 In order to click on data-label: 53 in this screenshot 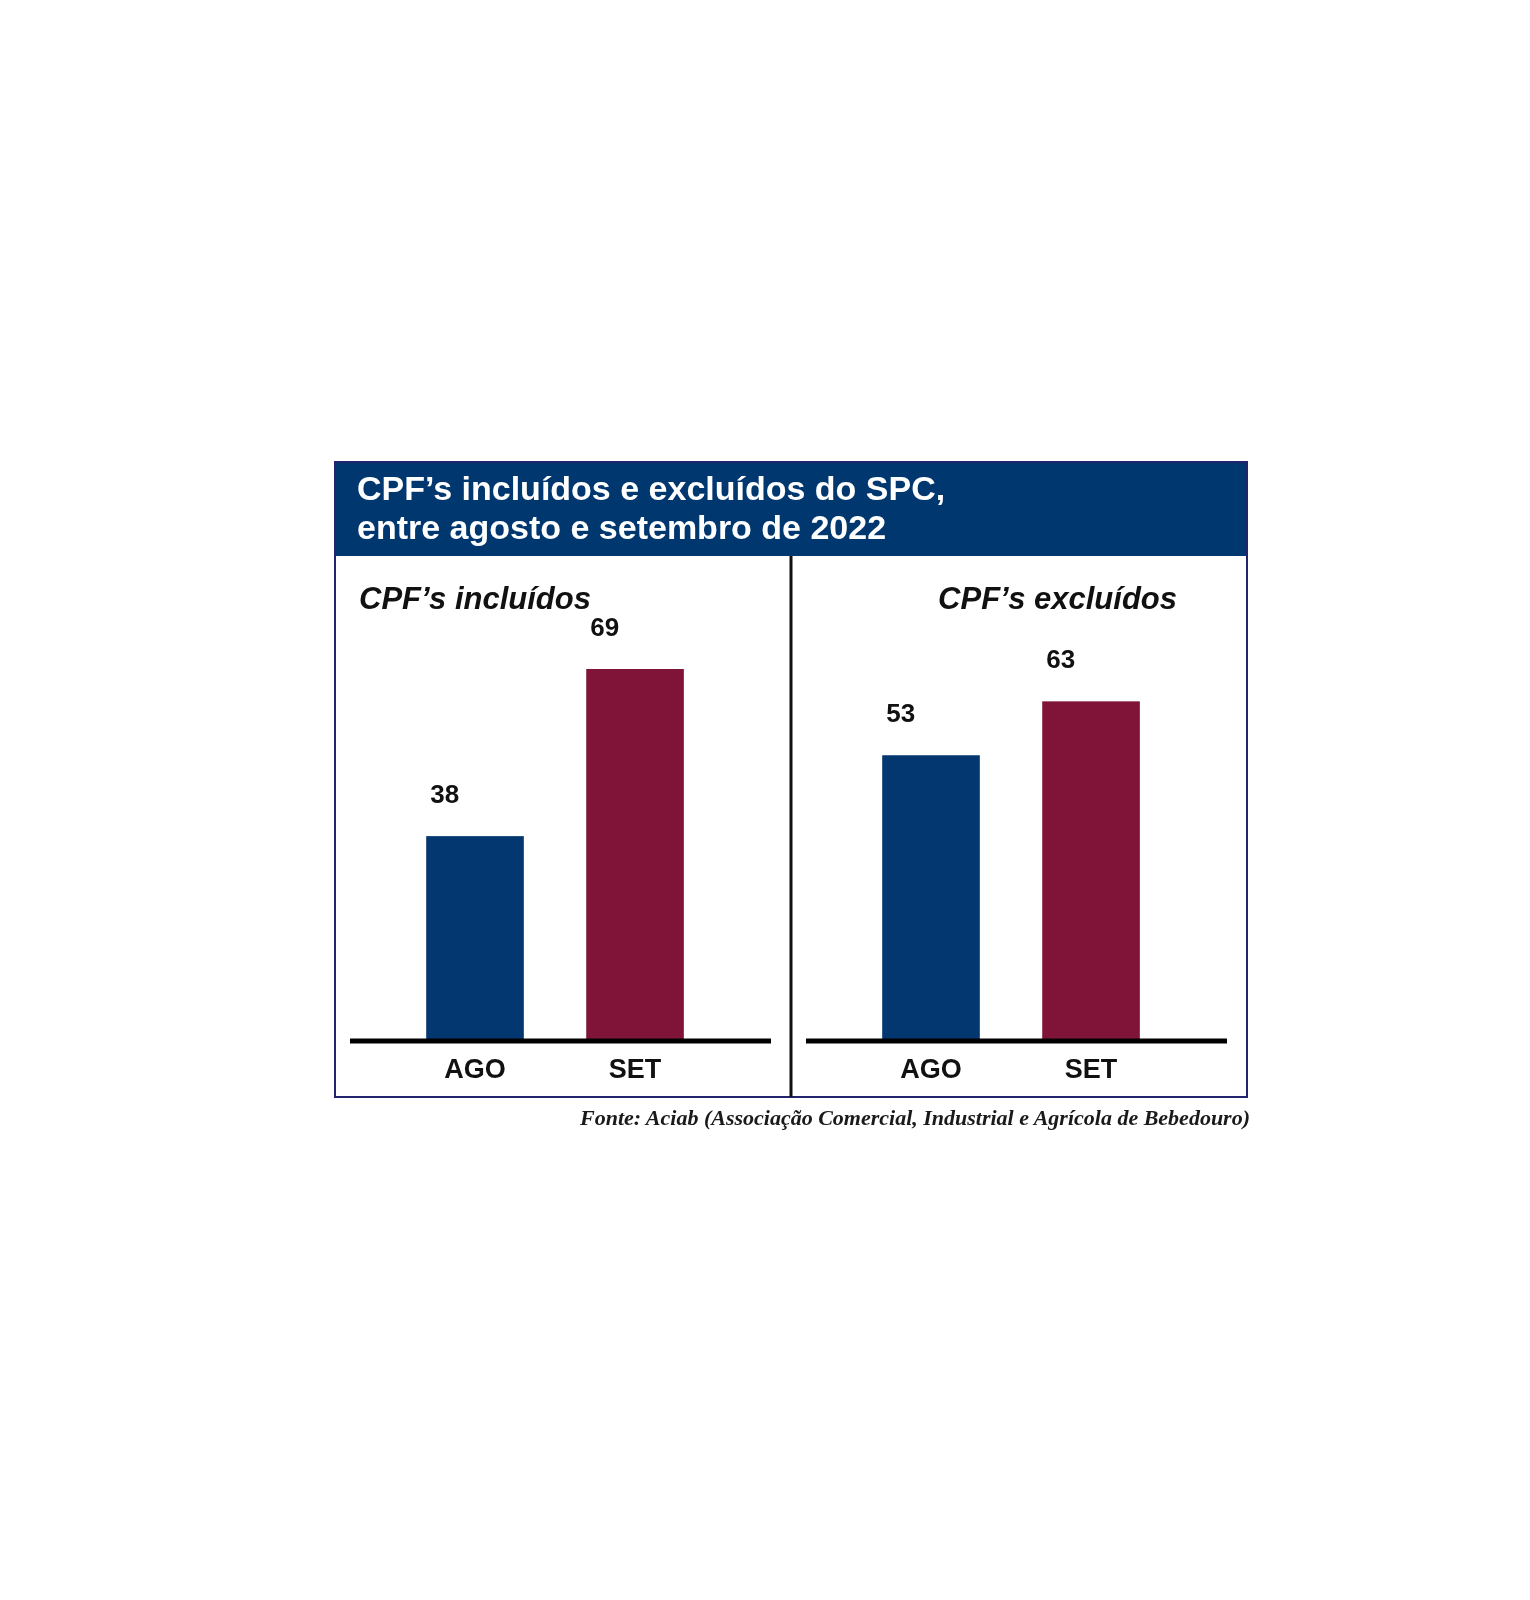, I will do `click(901, 713)`.